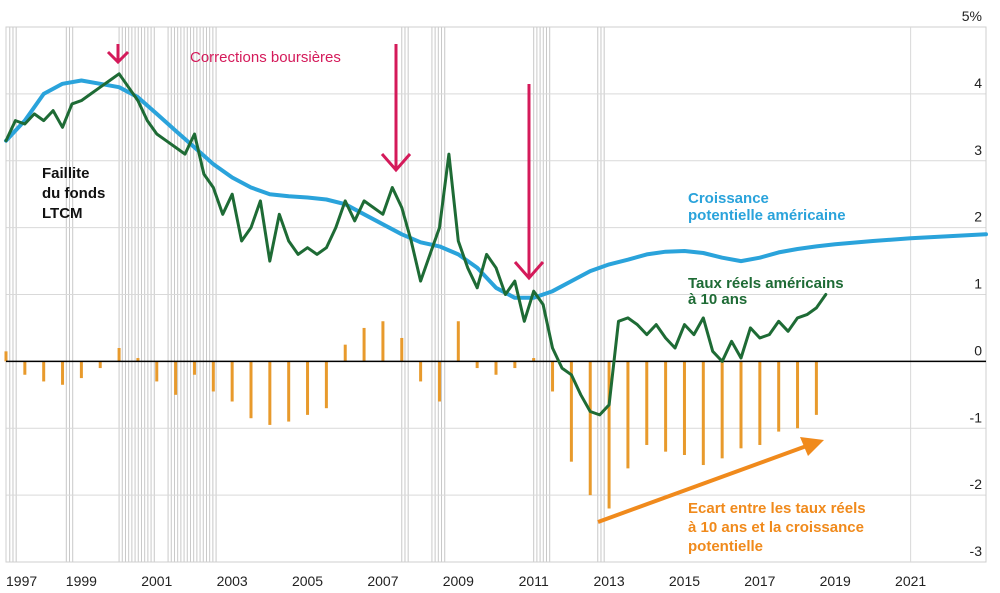 The image size is (1000, 593). Describe the element at coordinates (534, 581) in the screenshot. I see `x-tick-label: 2011` at that location.